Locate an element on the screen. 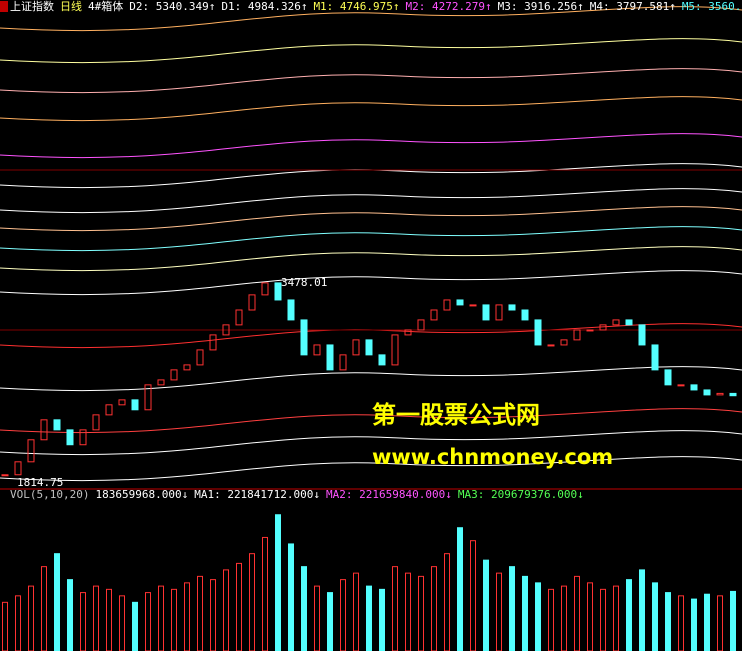 The height and width of the screenshot is (651, 742). header-item: M4: 3797.581↑ is located at coordinates (633, 6).